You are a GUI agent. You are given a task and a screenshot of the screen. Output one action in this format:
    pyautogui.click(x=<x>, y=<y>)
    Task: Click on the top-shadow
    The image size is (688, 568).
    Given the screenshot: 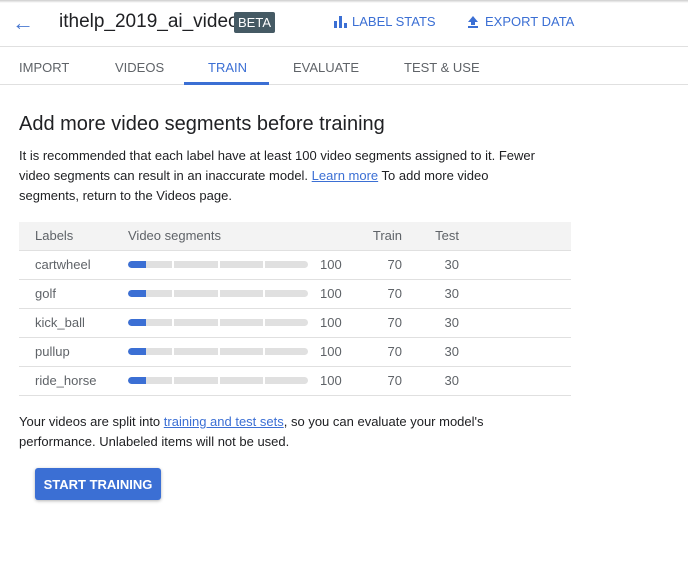 What is the action you would take?
    pyautogui.click(x=344, y=1)
    